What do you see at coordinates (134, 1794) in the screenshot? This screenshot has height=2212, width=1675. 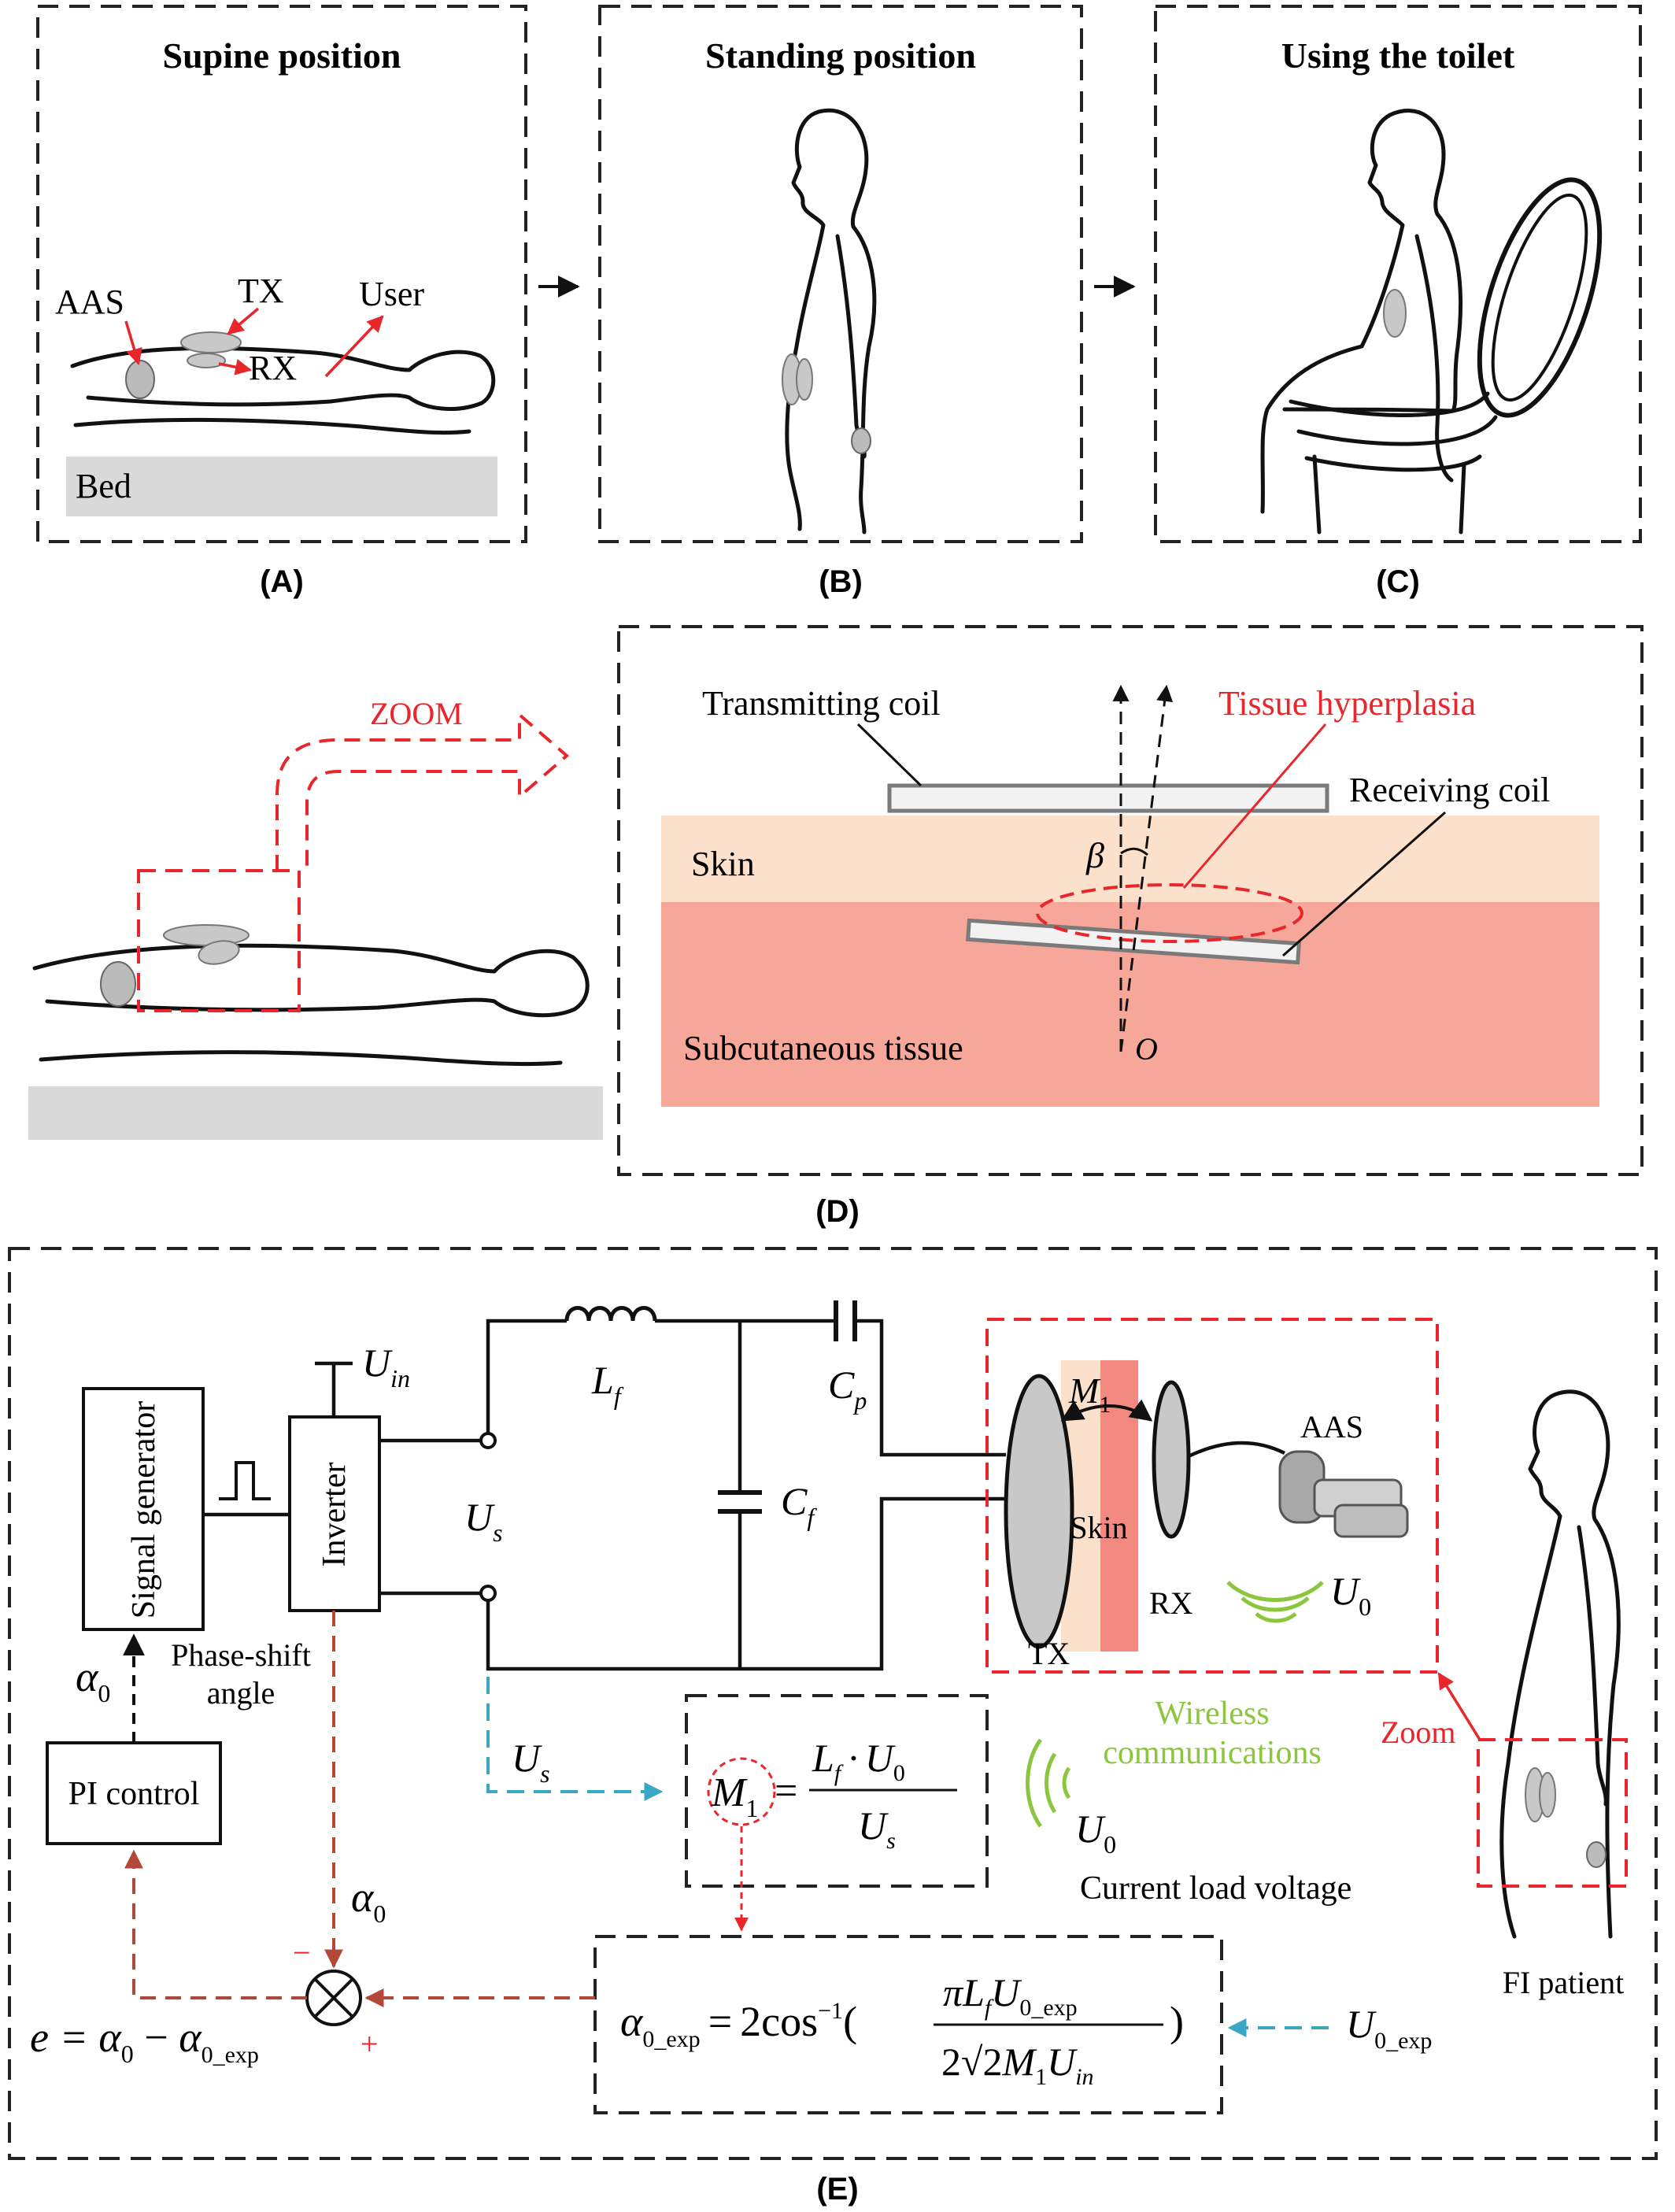 I see `label-pi-control: PI control` at bounding box center [134, 1794].